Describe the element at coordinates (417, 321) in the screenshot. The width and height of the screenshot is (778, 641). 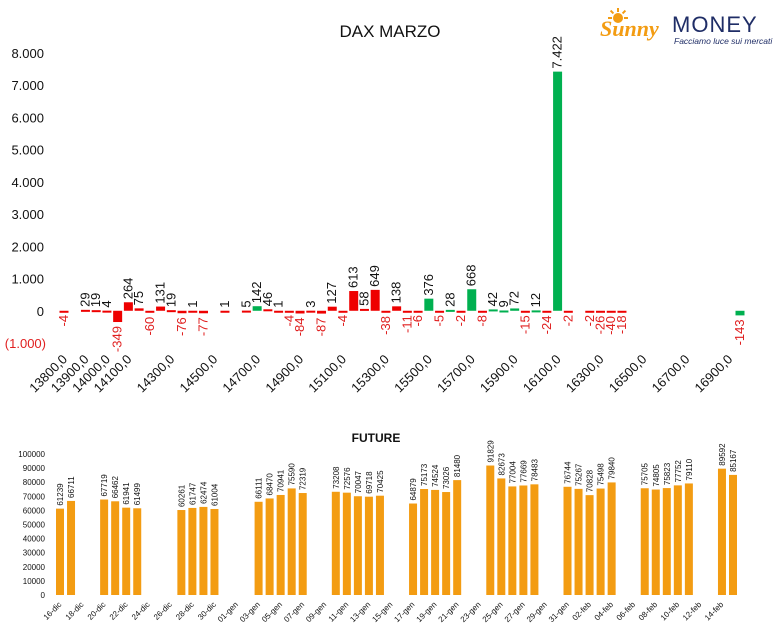
I see `data-label: -6` at that location.